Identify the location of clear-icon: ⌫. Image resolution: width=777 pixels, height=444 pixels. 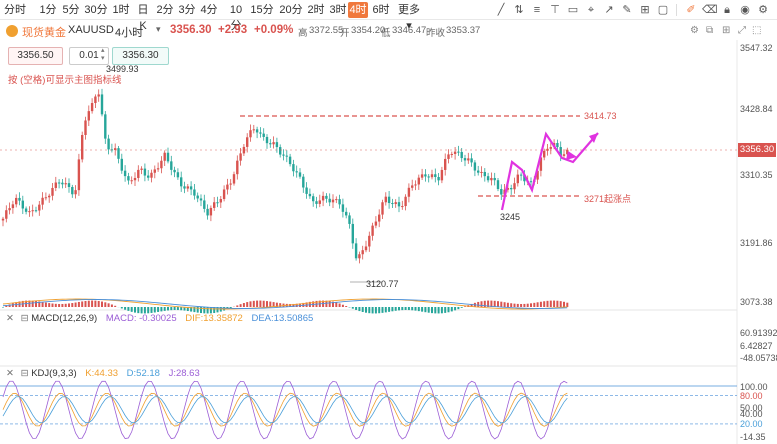
(710, 10).